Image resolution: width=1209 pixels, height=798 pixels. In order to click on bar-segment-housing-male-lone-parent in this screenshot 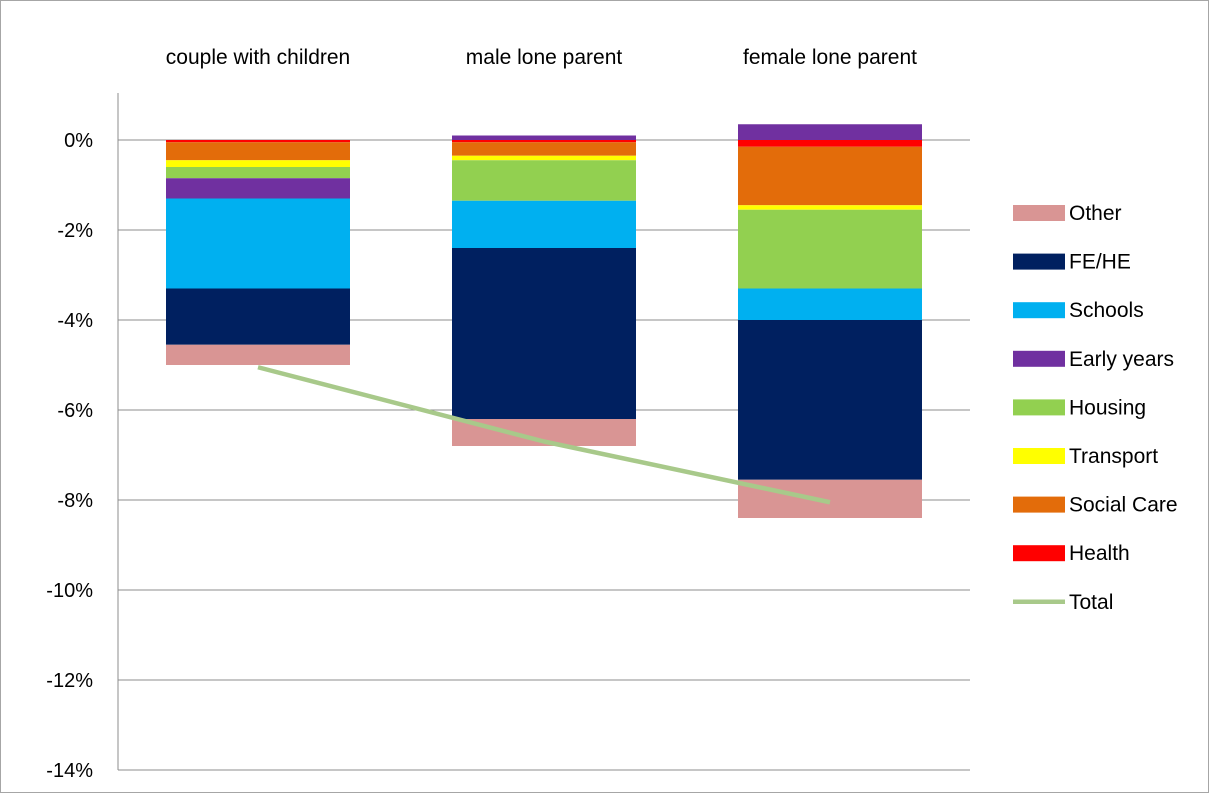, I will do `click(544, 180)`.